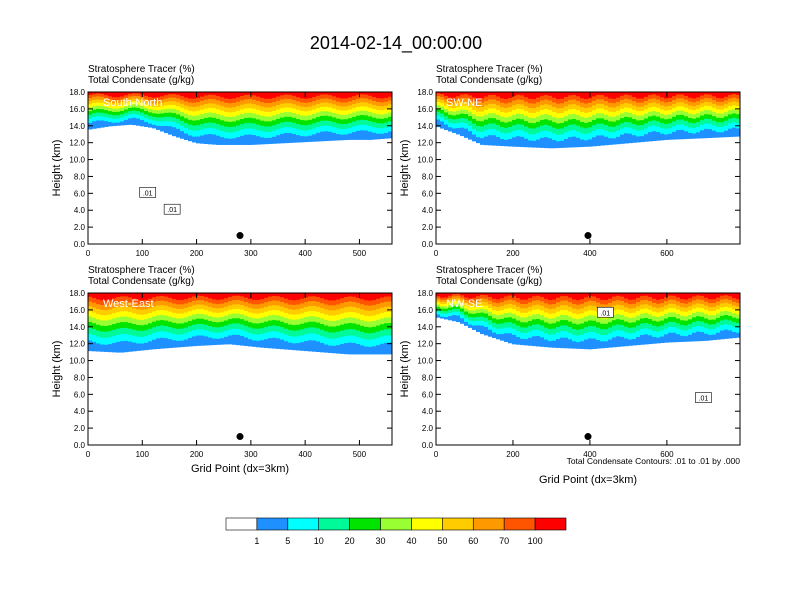  Describe the element at coordinates (240, 369) in the screenshot. I see `tracer-field` at that location.